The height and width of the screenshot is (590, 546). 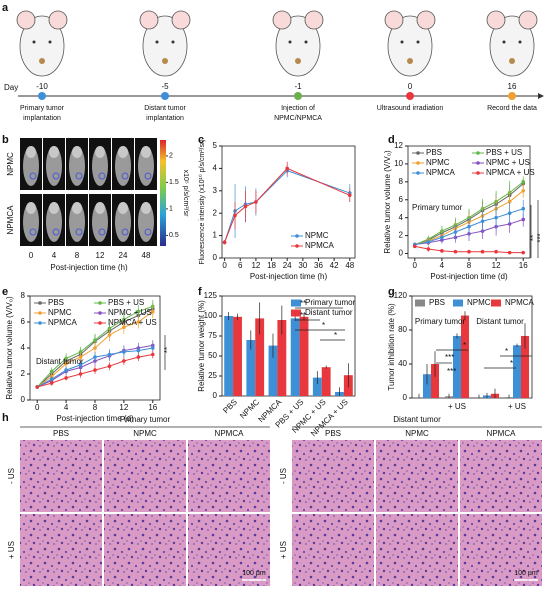 What do you see at coordinates (42, 43) in the screenshot?
I see `mouse-icon` at bounding box center [42, 43].